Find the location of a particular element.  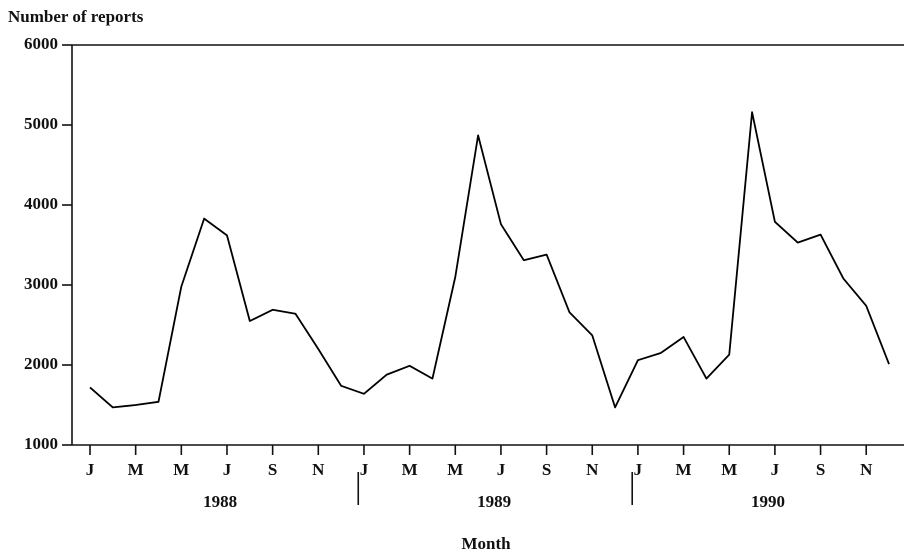

y-tick-label: 1000 is located at coordinates (41, 443).